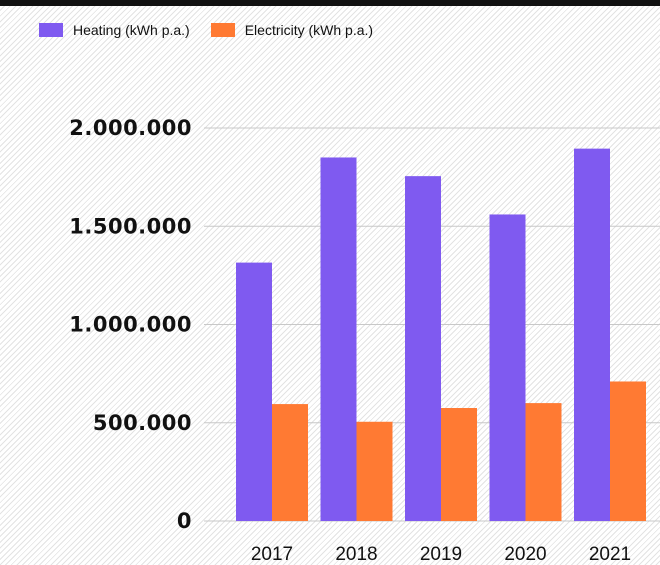 The image size is (660, 565). What do you see at coordinates (309, 30) in the screenshot?
I see `legend-label-electricity: Electricity (kWh p.a.)` at bounding box center [309, 30].